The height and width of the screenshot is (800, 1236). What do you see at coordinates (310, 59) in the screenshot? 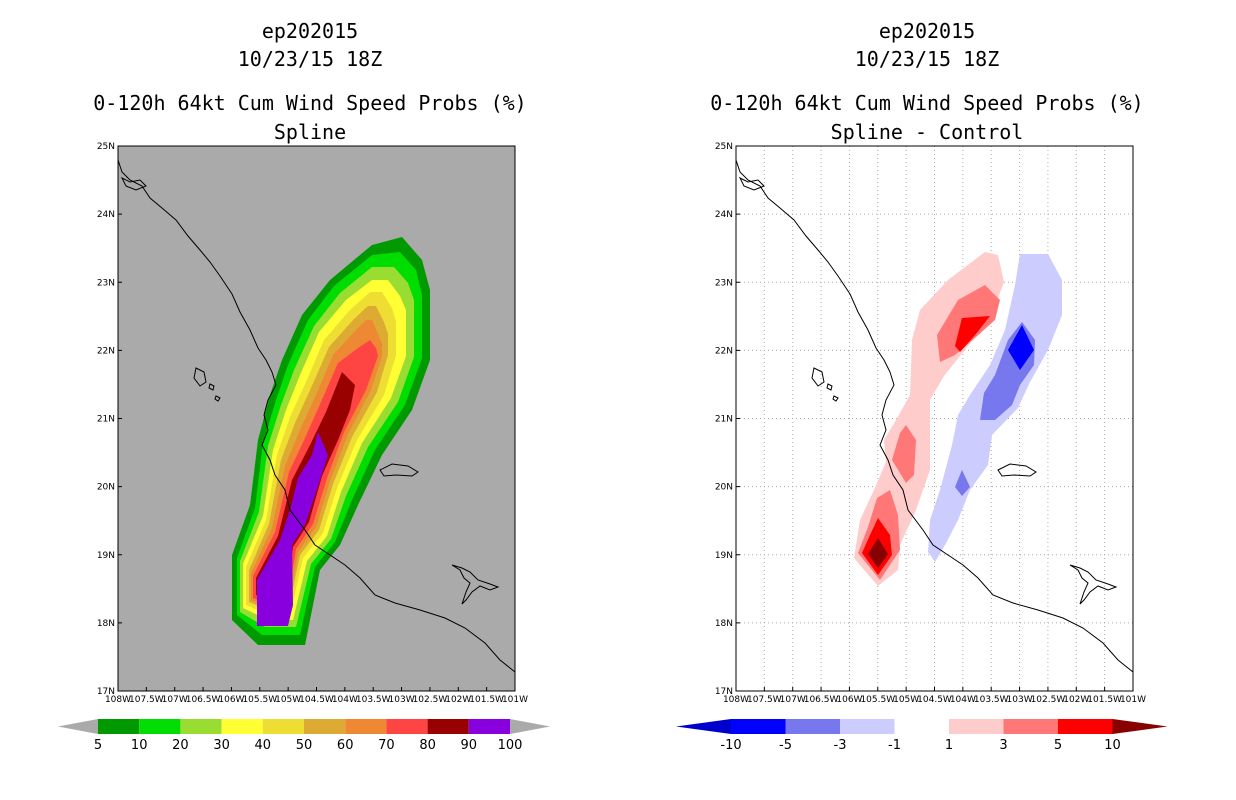
I see `left-valid-time: 10/23/15 18Z` at bounding box center [310, 59].